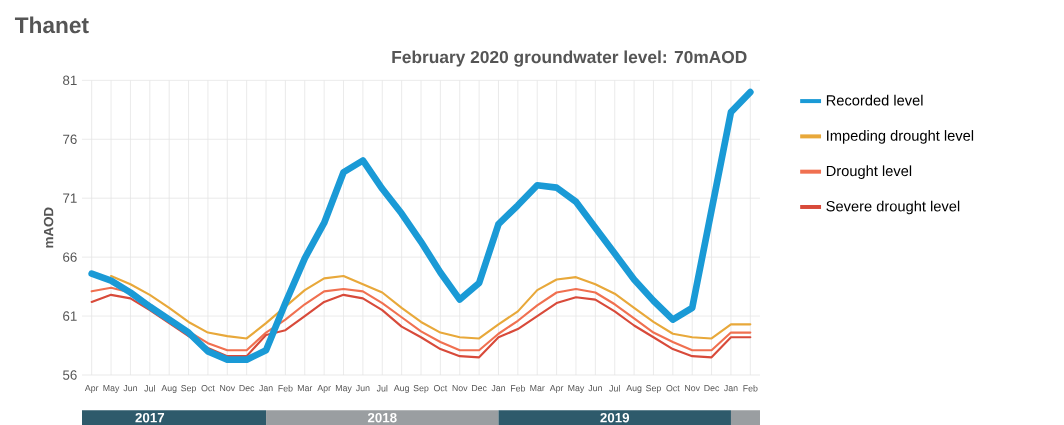 The width and height of the screenshot is (1064, 425). What do you see at coordinates (70, 375) in the screenshot?
I see `y-tick-label: 56` at bounding box center [70, 375].